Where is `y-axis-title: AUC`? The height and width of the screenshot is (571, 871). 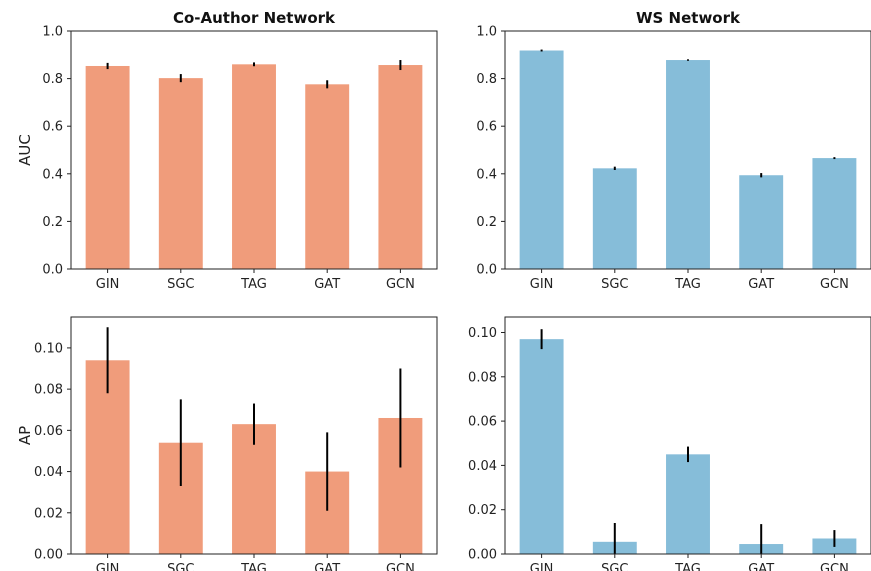
y-axis-title: AUC is located at coordinates (25, 150).